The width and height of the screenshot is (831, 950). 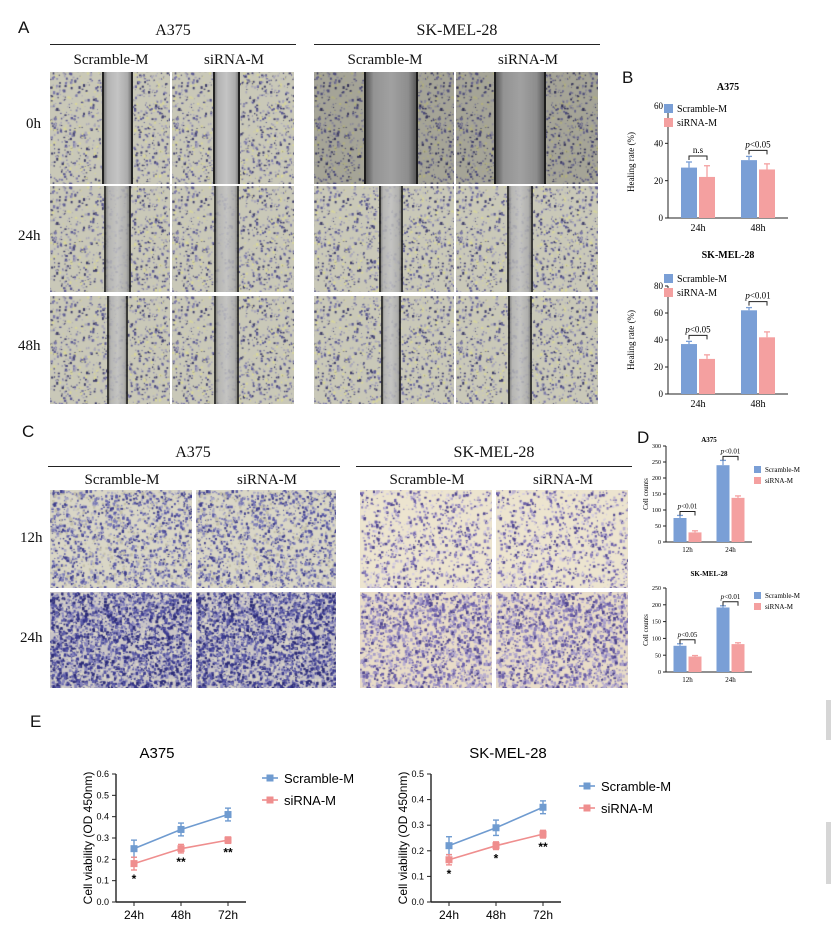 What do you see at coordinates (102, 859) in the screenshot?
I see `y-tick-label: 0.2` at bounding box center [102, 859].